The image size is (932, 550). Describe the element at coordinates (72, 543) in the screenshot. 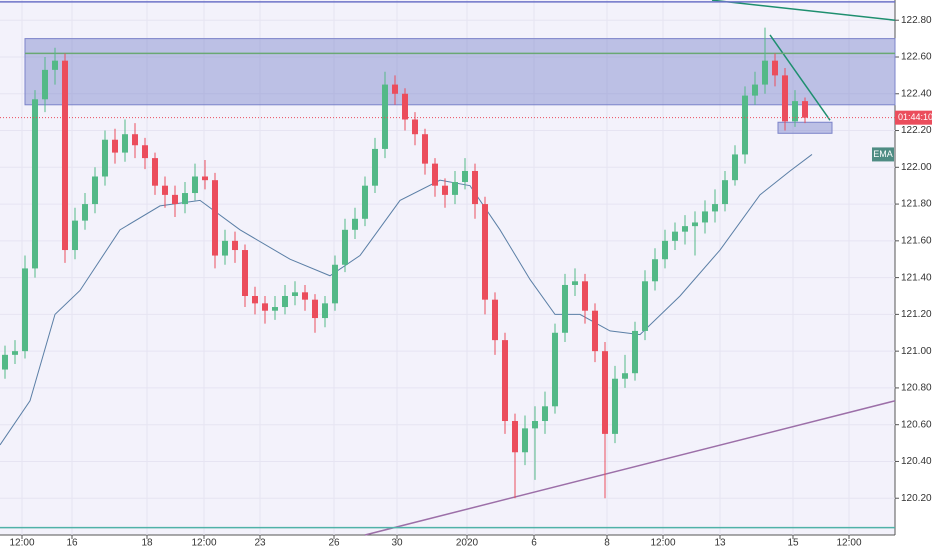

I see `x-tick-label: 16` at that location.